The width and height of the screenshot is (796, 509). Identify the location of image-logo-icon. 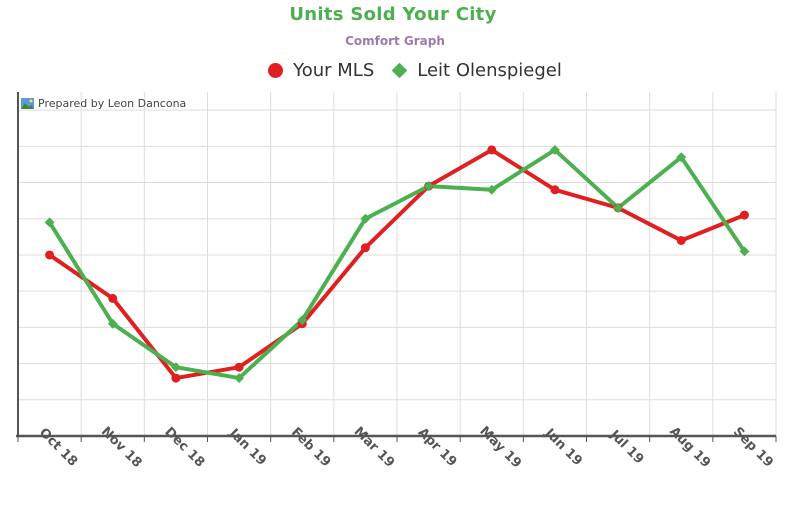
(27, 103).